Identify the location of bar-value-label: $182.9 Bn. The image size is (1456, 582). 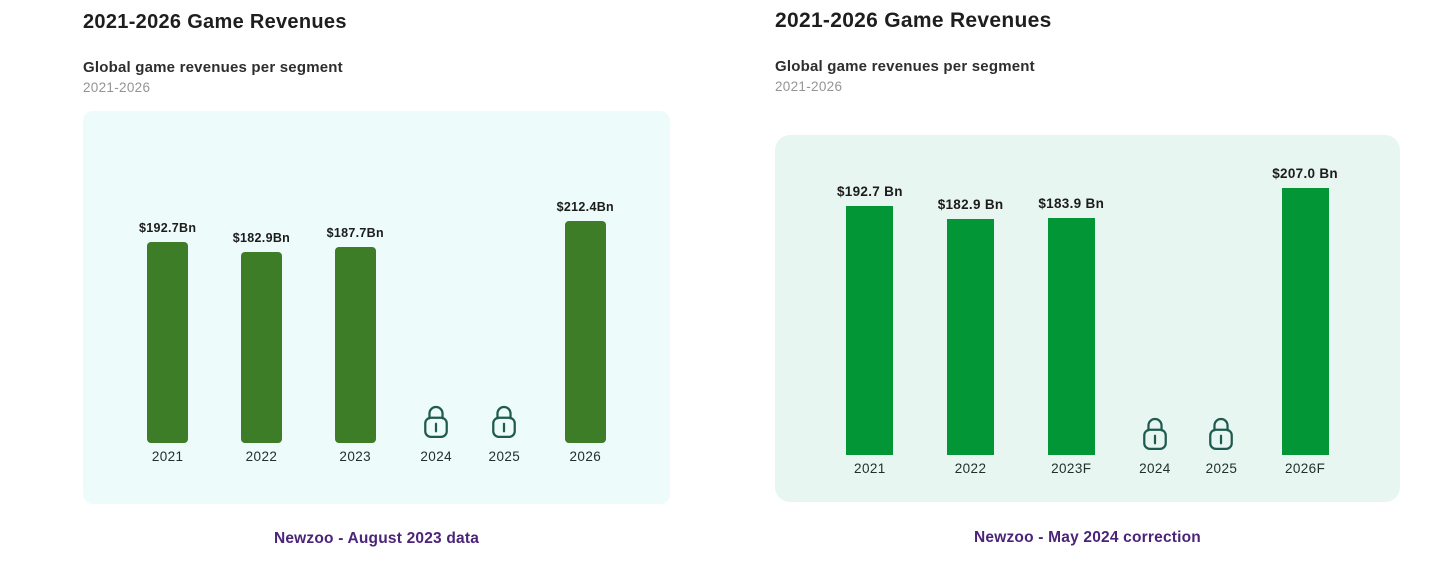
(970, 204).